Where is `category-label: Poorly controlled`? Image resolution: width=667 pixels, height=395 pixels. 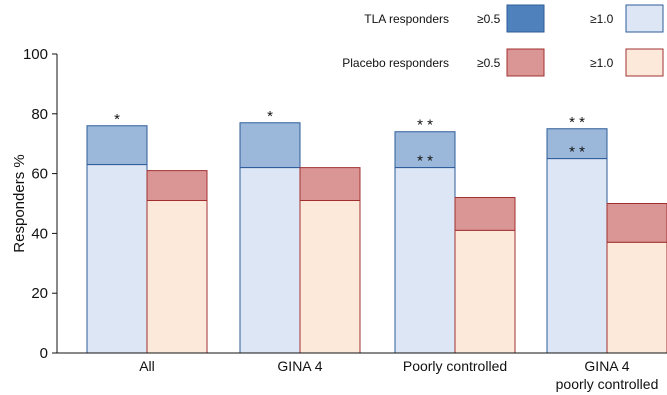 category-label: Poorly controlled is located at coordinates (455, 366).